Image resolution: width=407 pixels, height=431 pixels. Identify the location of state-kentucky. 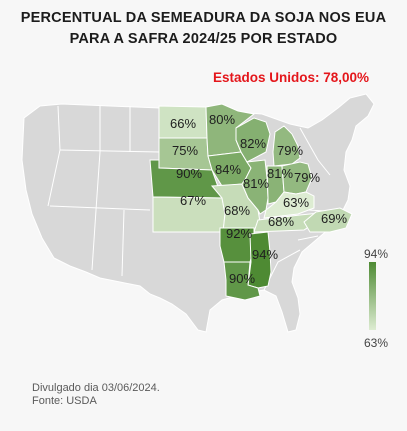
(289, 205).